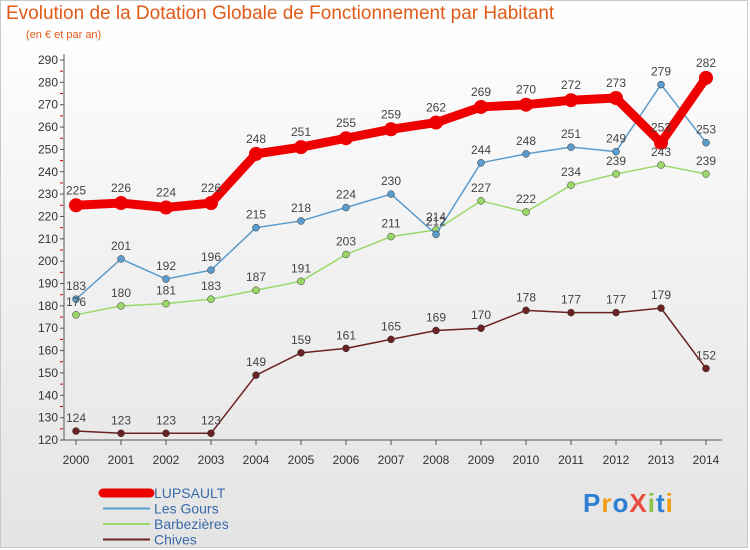 This screenshot has width=750, height=550. What do you see at coordinates (526, 141) in the screenshot?
I see `data-label-les-gours: 248` at bounding box center [526, 141].